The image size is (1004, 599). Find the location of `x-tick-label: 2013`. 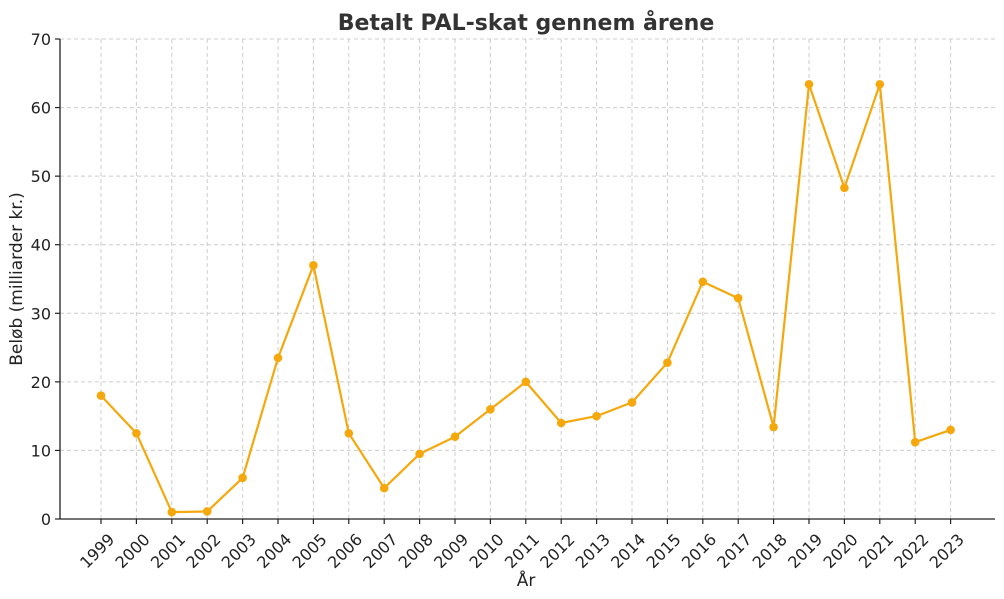

x-tick-label: 2013 is located at coordinates (593, 551).